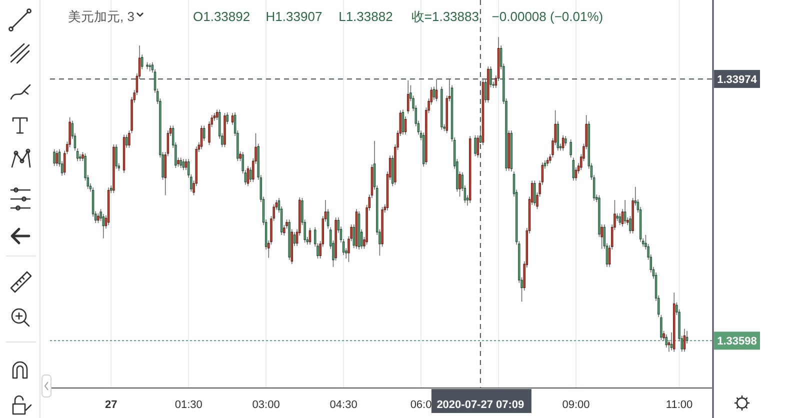 The image size is (792, 418). What do you see at coordinates (445, 16) in the screenshot?
I see `text: 收=1.33883` at bounding box center [445, 16].